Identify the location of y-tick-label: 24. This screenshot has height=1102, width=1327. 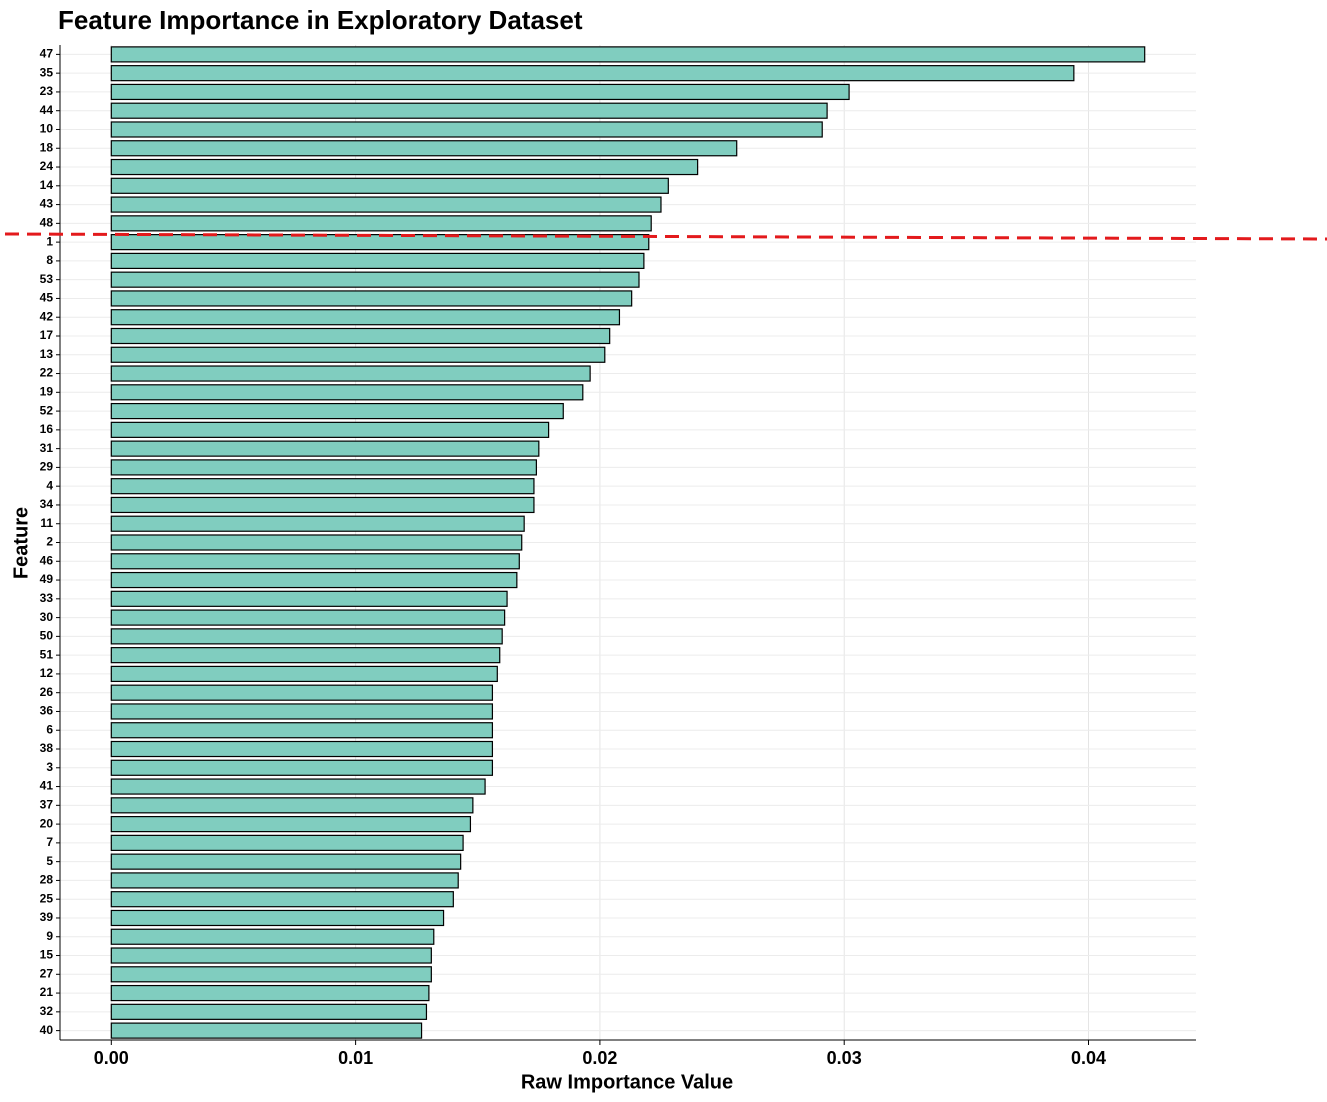
(47, 166).